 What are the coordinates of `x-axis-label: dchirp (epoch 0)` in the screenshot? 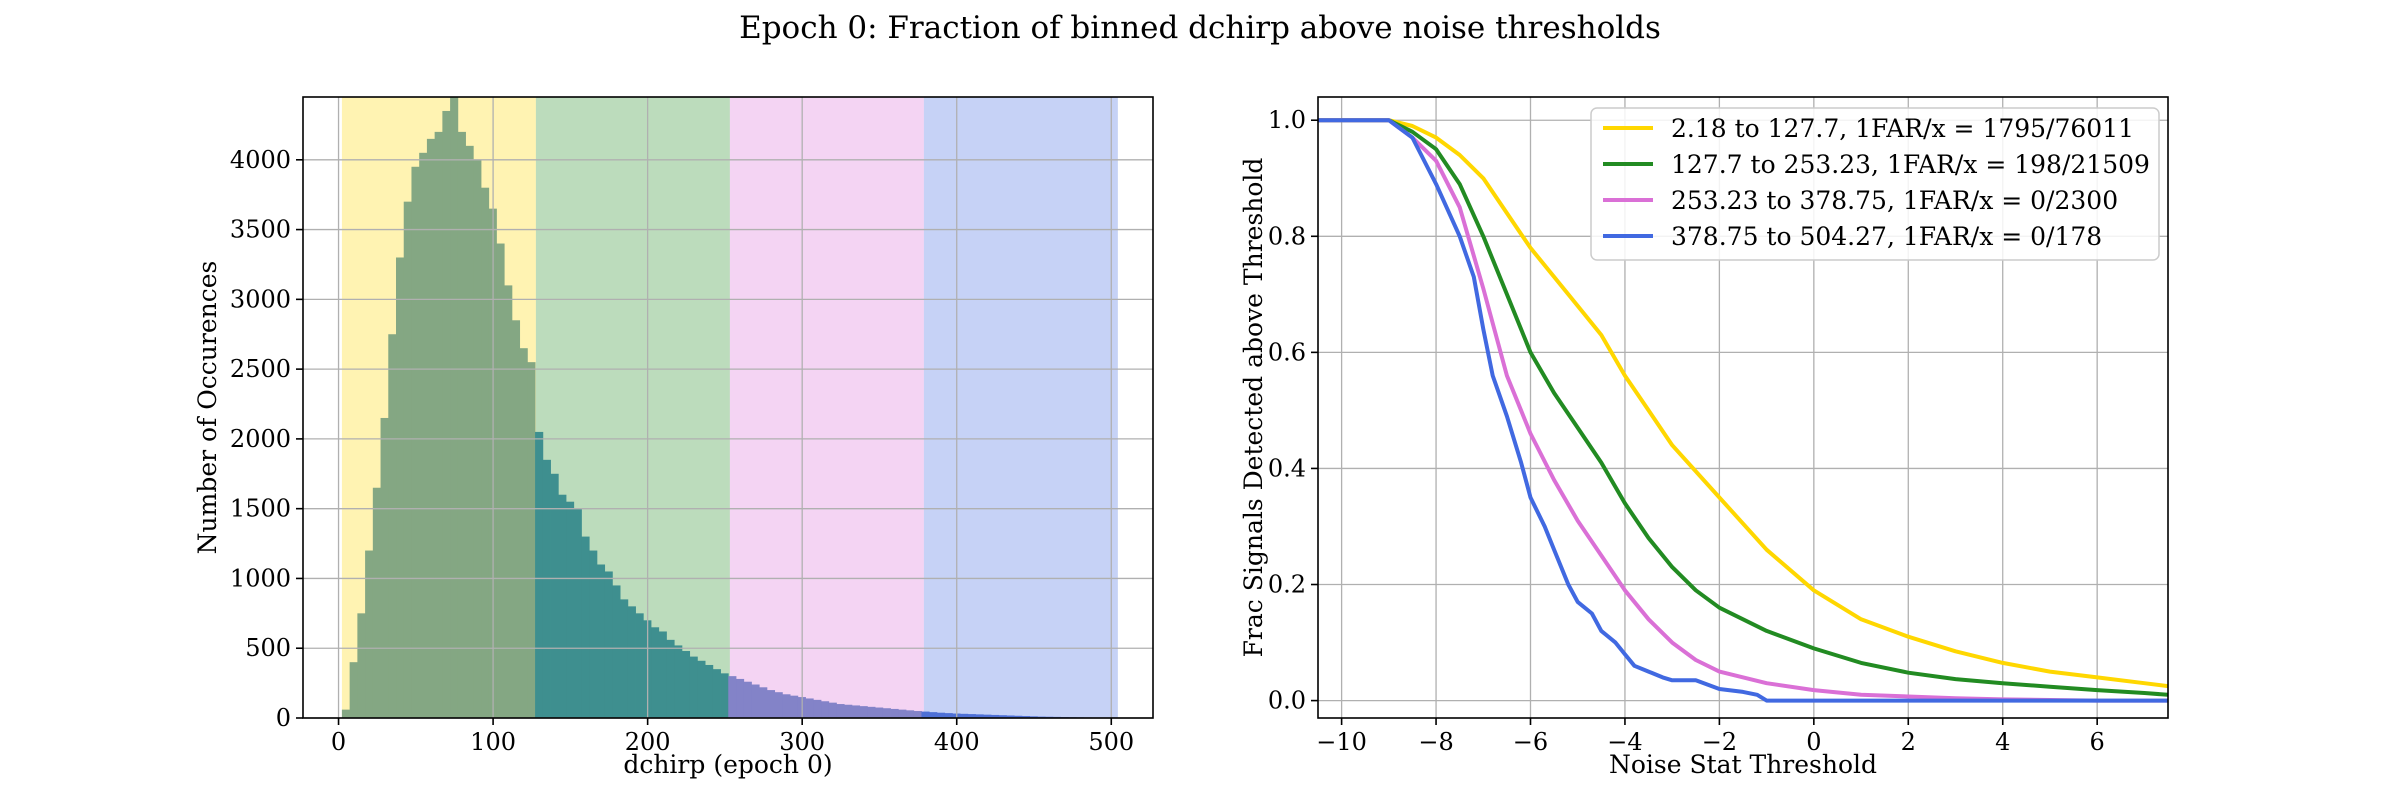 It's located at (727, 764).